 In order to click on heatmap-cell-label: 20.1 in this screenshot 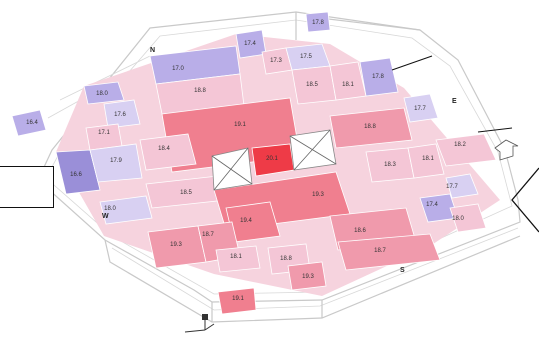, I will do `click(272, 159)`.